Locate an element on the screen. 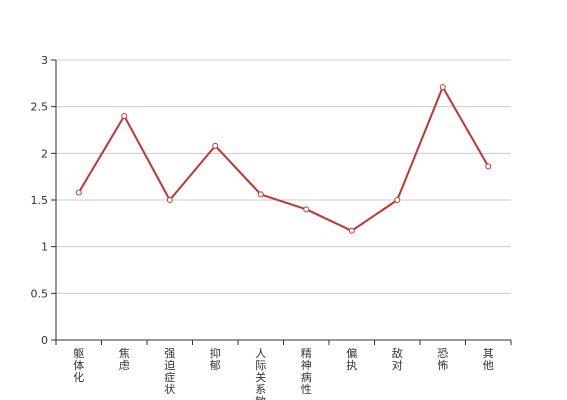 This screenshot has width=567, height=400. y-tick-label: 2 is located at coordinates (44, 153).